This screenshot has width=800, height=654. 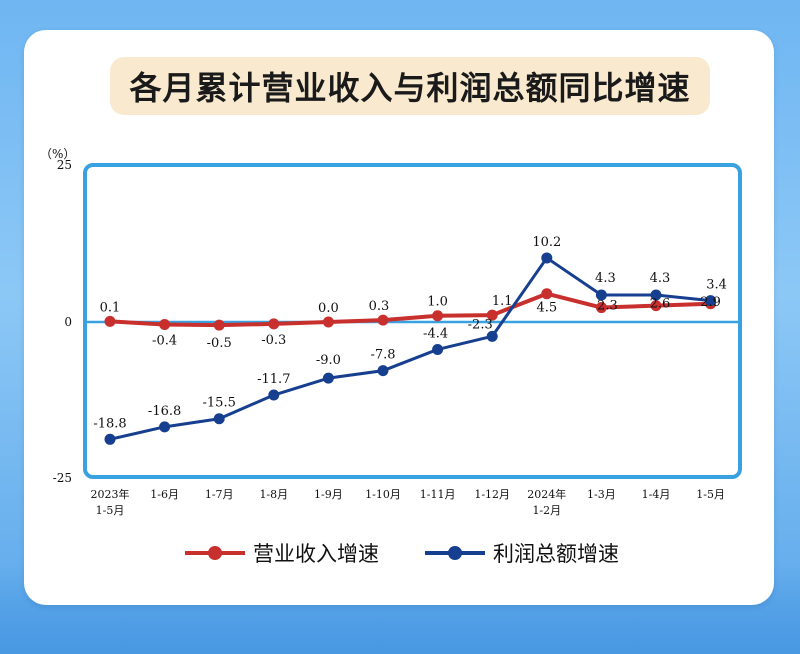 I want to click on x-tick-label: 1-11月, so click(x=438, y=494).